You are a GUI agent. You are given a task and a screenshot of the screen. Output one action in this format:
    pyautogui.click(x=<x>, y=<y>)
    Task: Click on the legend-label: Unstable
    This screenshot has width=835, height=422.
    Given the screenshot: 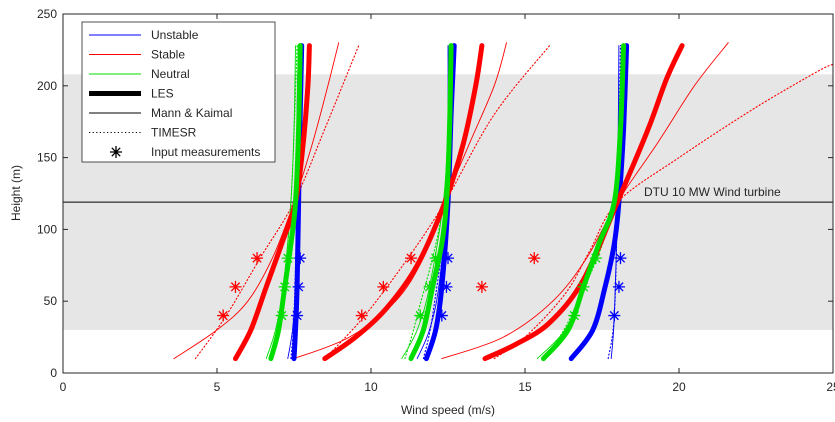 What is the action you would take?
    pyautogui.click(x=175, y=35)
    